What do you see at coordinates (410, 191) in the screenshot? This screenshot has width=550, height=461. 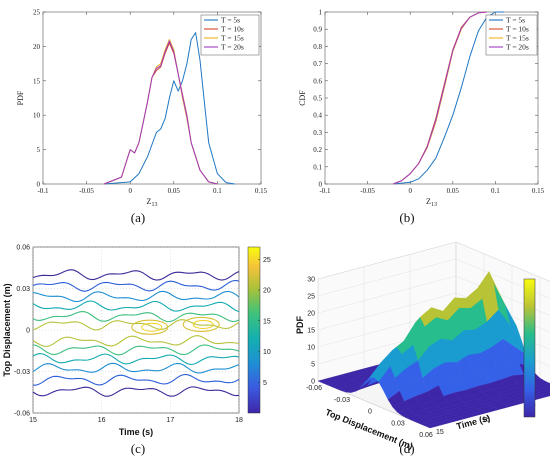 I see `cdf-xtick-label: 0` at bounding box center [410, 191].